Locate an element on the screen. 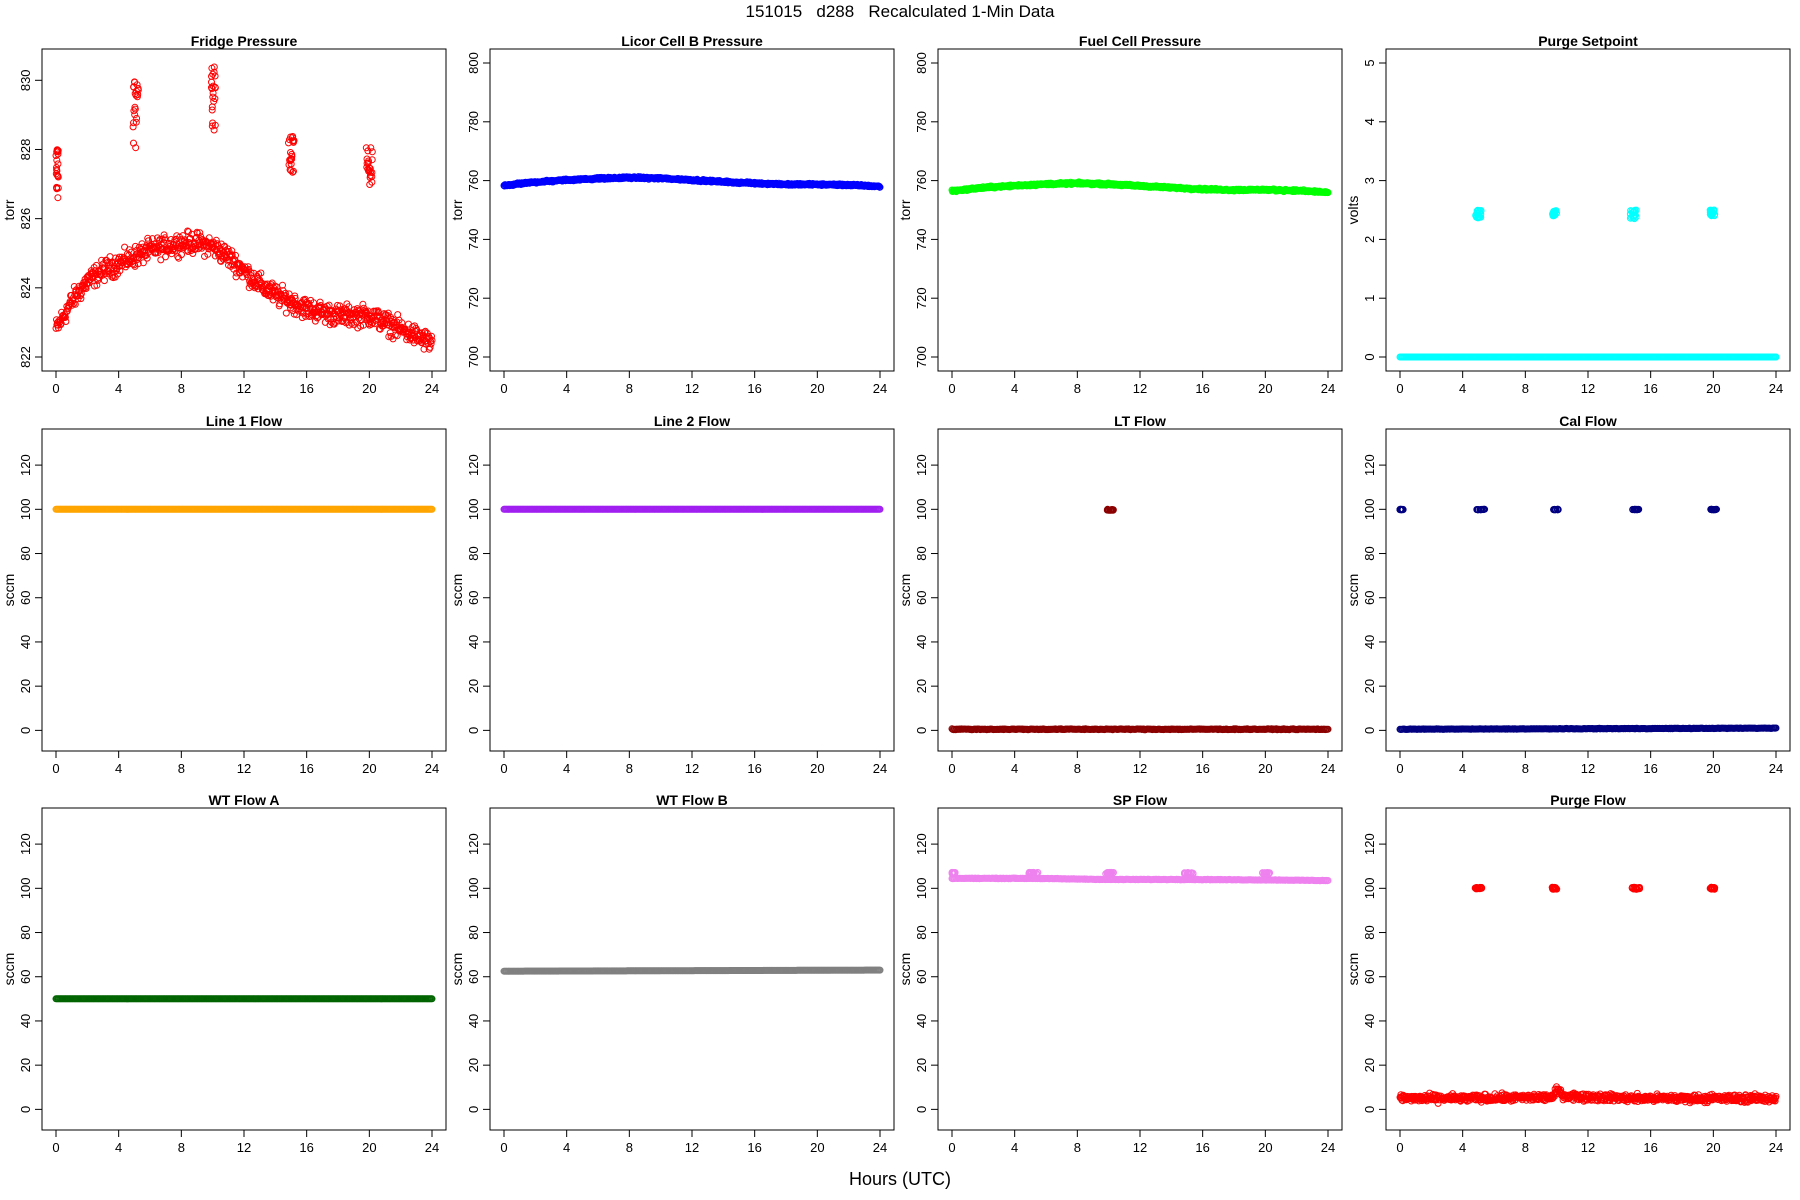 Image resolution: width=1800 pixels, height=1200 pixels. purge-setpoint-y-tick-label: 5 is located at coordinates (1369, 62).